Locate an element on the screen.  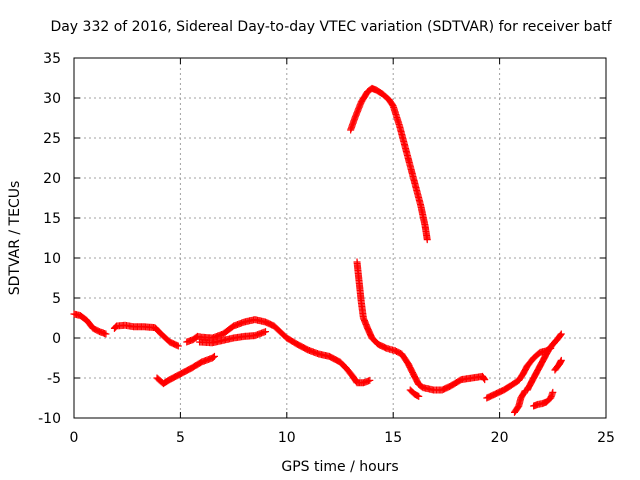
y-tick-label: 0 is located at coordinates (56, 339).